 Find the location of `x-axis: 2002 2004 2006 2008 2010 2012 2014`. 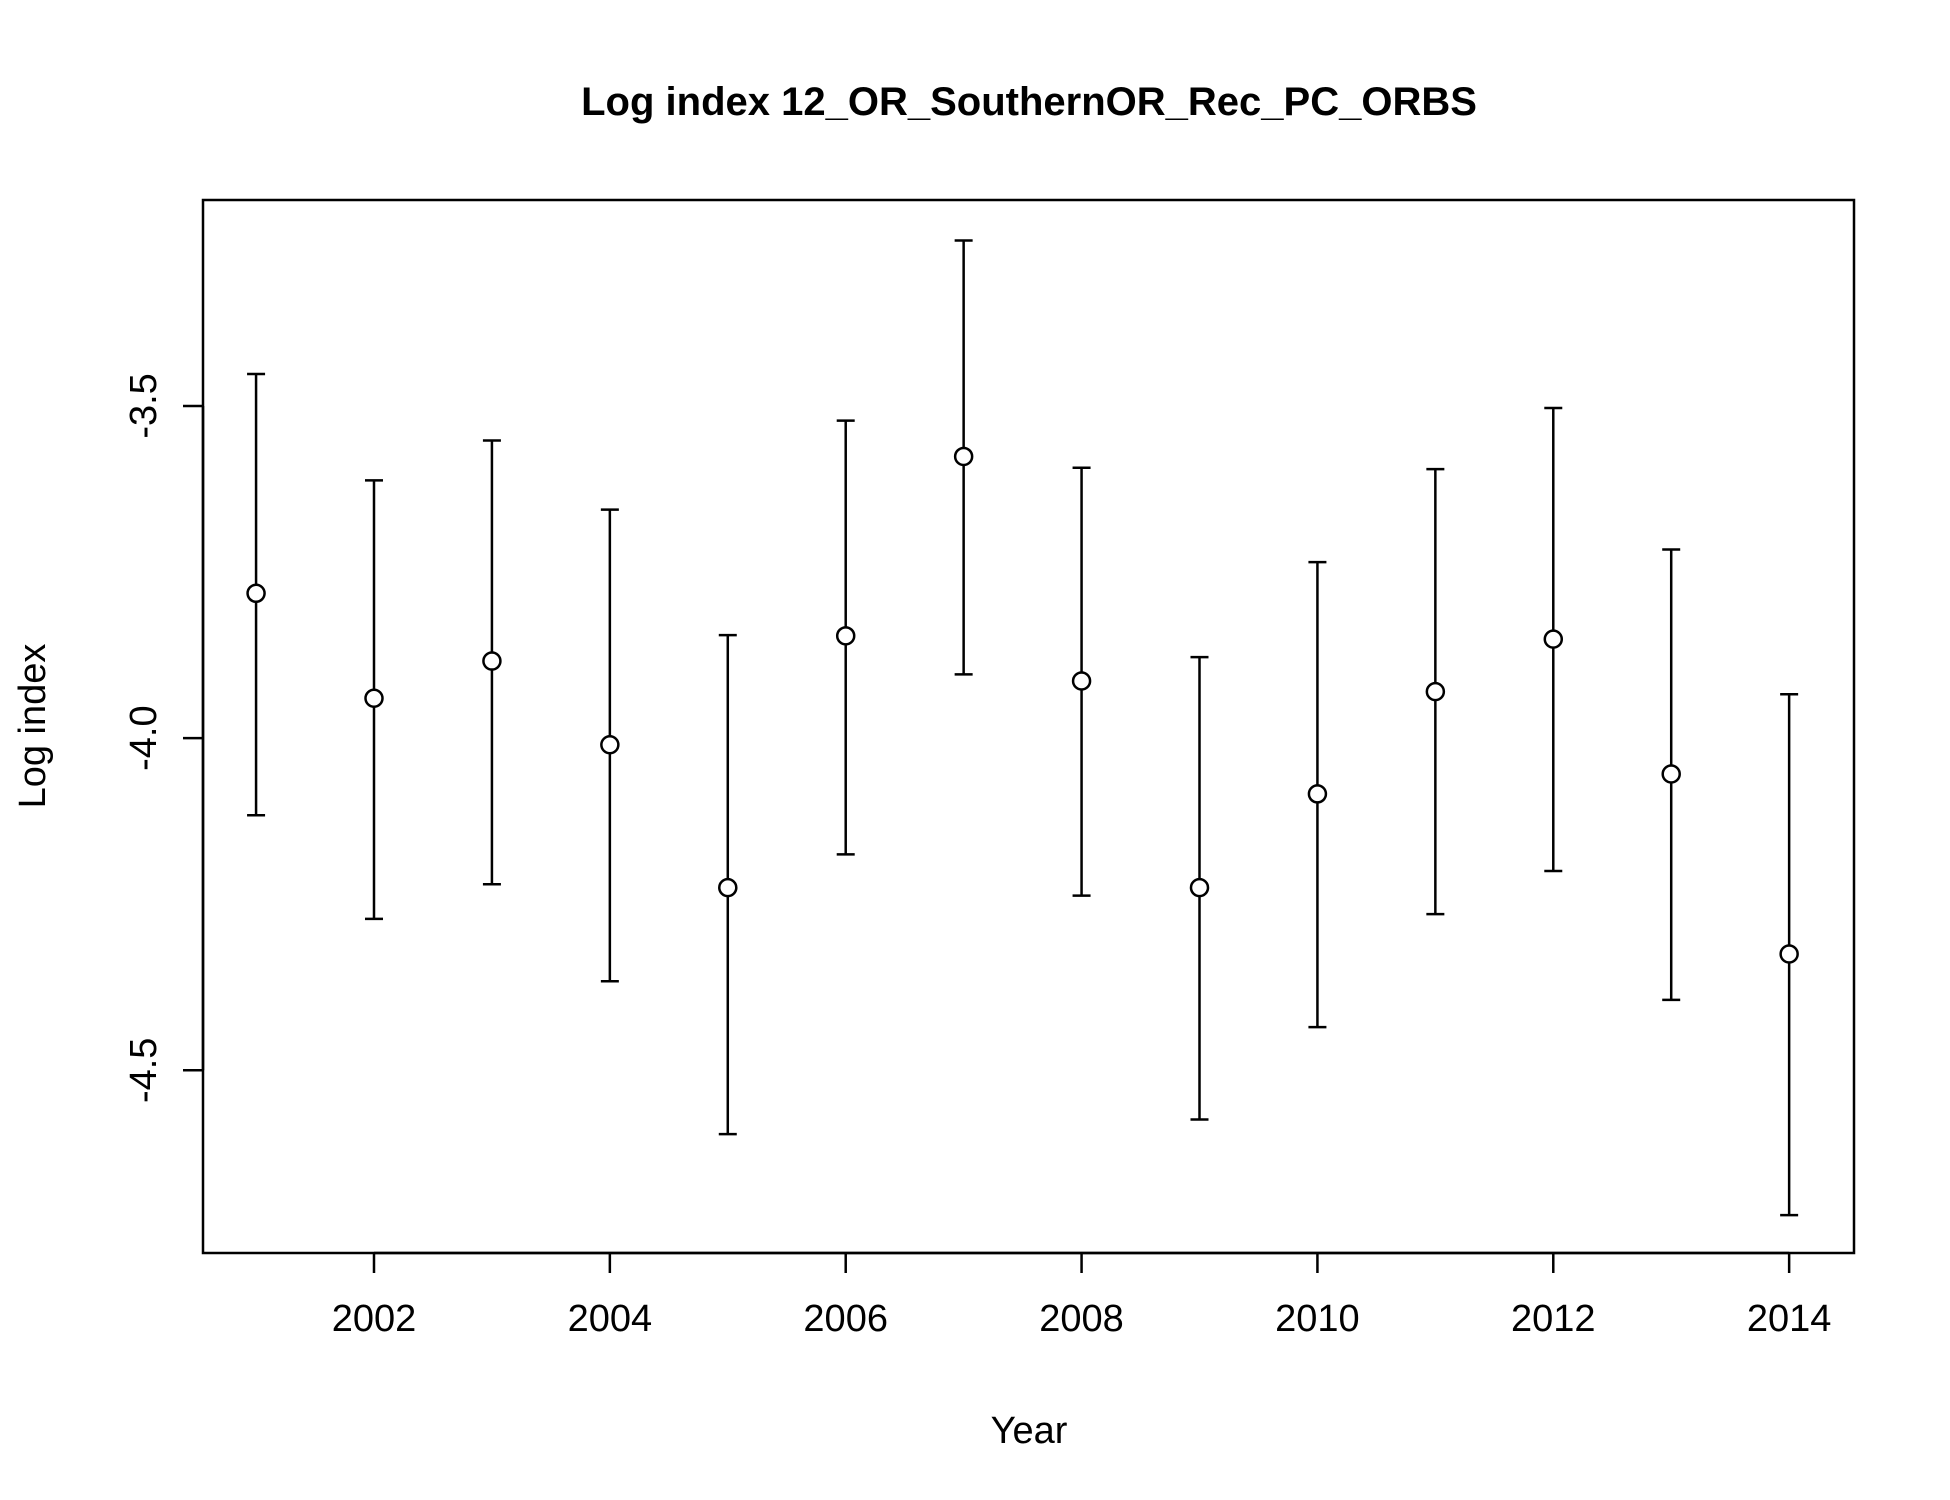

x-axis: 2002 2004 2006 2008 2010 2012 2014 is located at coordinates (1082, 1295).